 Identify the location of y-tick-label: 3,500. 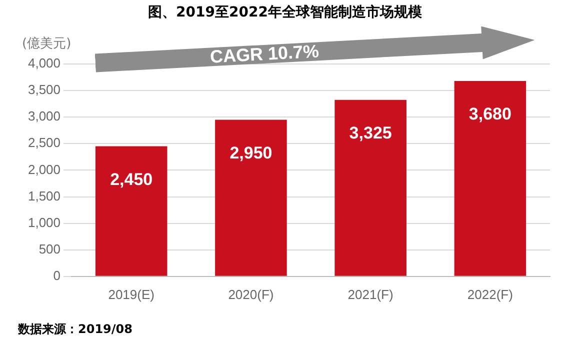
(44, 90).